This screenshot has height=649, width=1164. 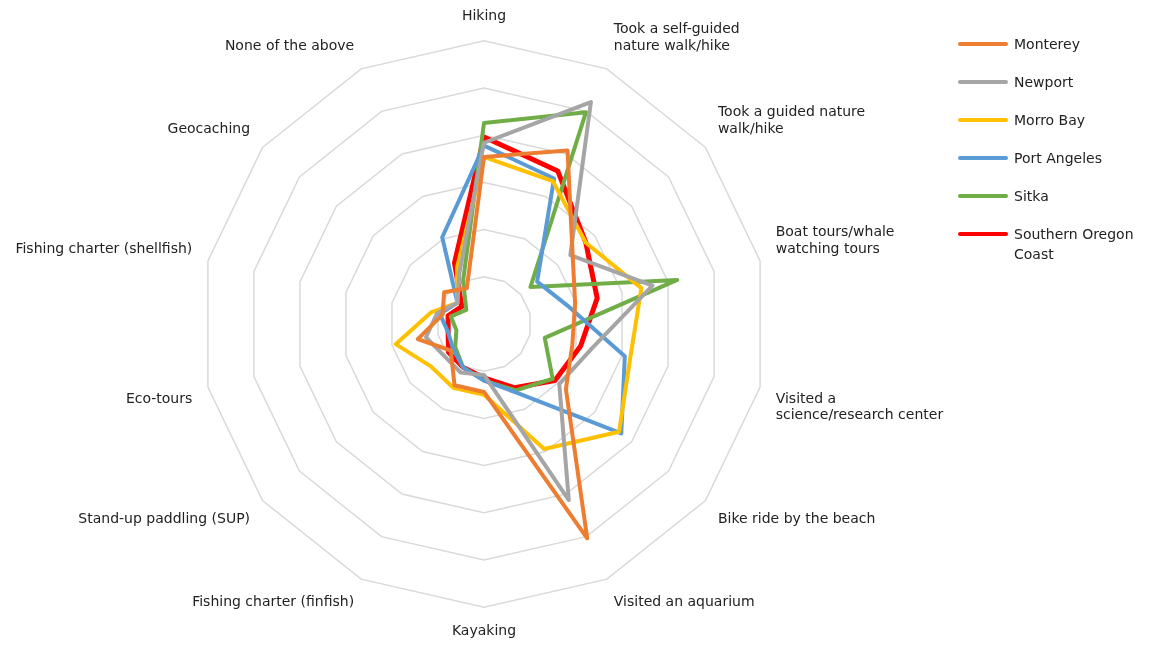 What do you see at coordinates (796, 517) in the screenshot?
I see `spoke-label: Bike ride by the beach` at bounding box center [796, 517].